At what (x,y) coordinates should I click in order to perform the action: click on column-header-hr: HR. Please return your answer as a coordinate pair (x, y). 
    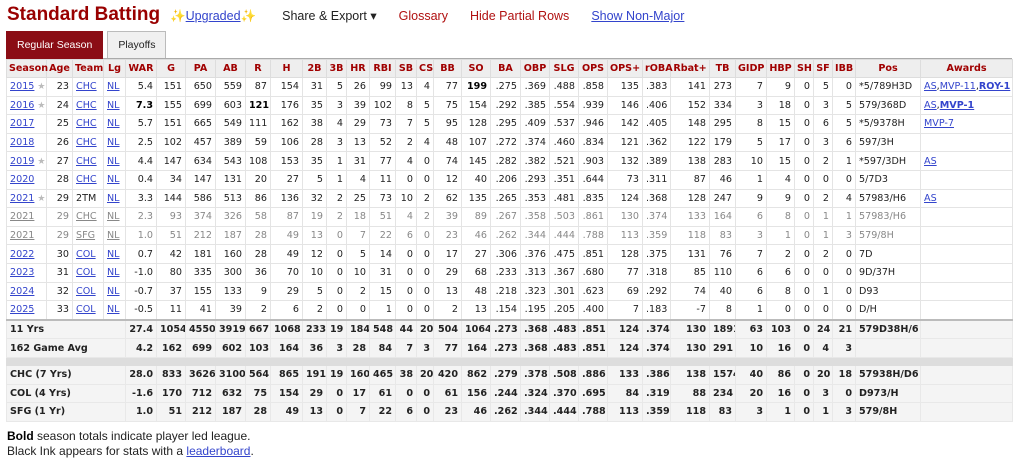
    Looking at the image, I should click on (358, 68).